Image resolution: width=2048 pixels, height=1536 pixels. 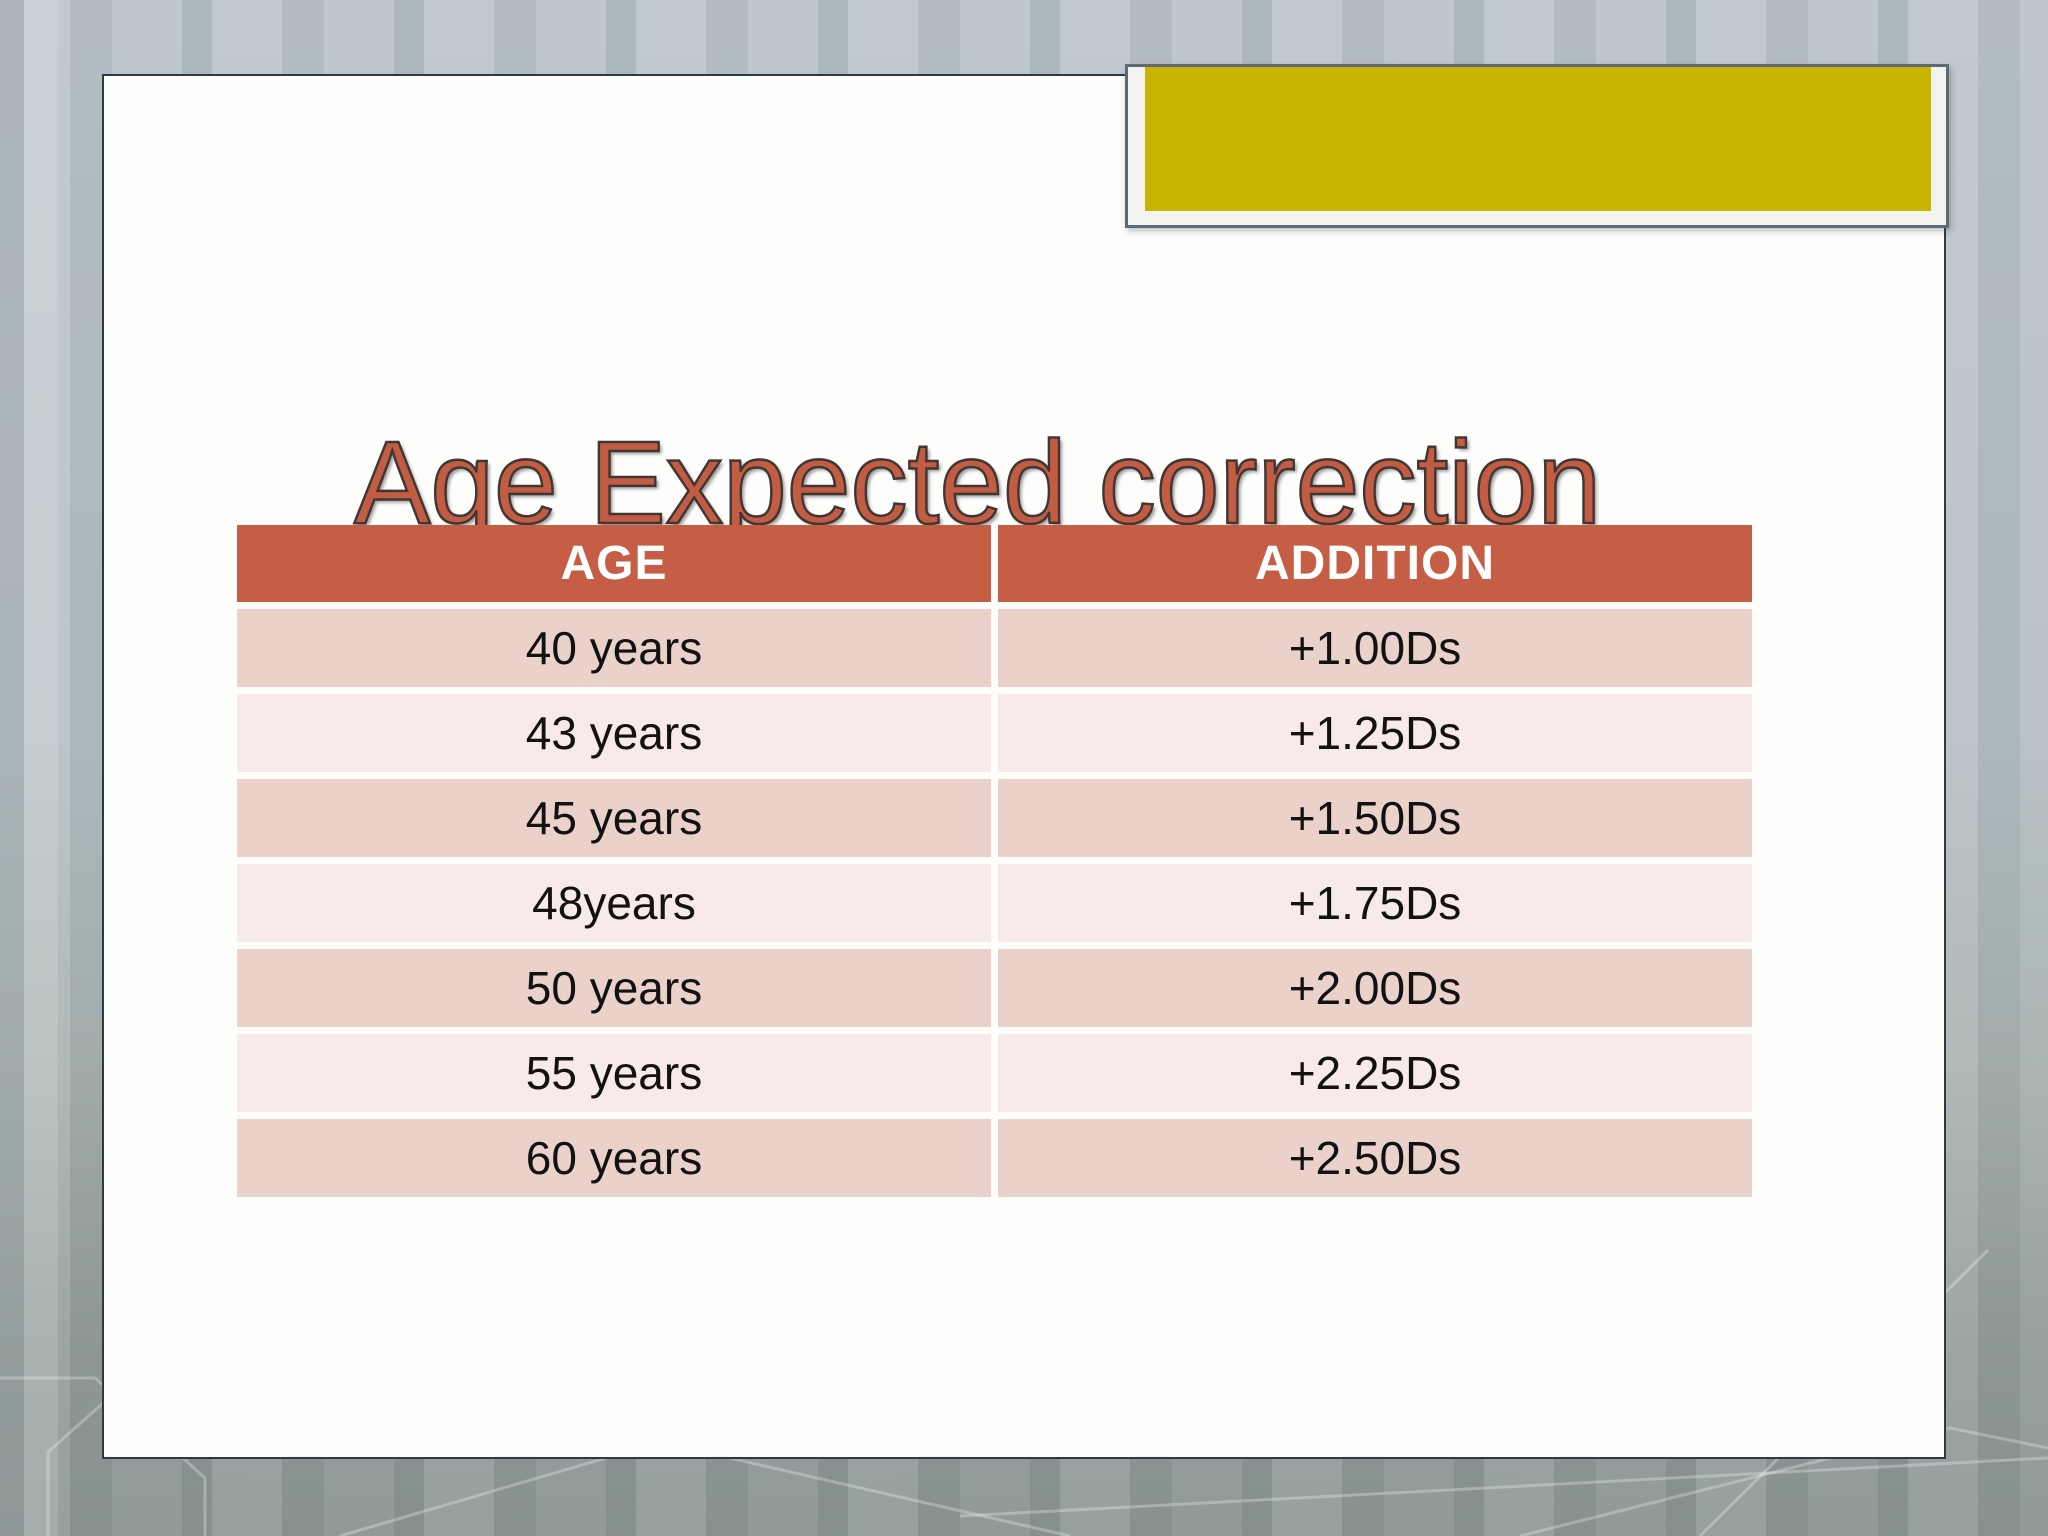 I want to click on table-cell-addition: +2.00Ds, so click(x=1375, y=988).